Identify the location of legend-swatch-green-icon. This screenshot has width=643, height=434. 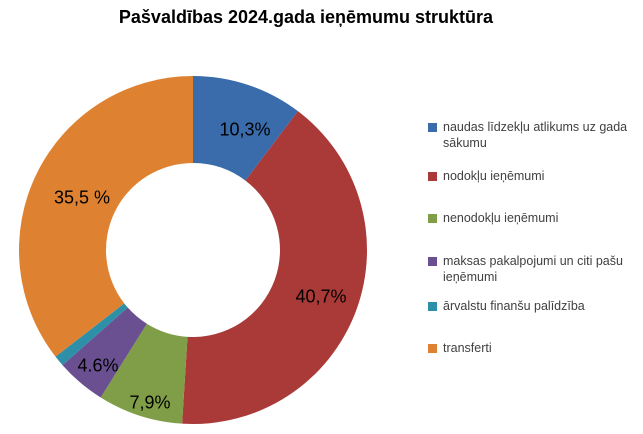
(432, 218).